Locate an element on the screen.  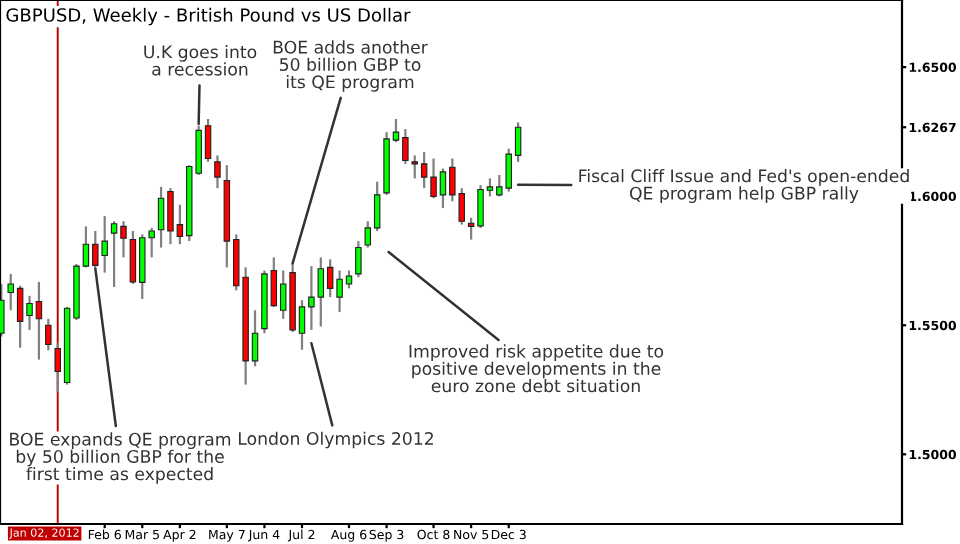
annotation: U.K goes into a recession is located at coordinates (200, 60).